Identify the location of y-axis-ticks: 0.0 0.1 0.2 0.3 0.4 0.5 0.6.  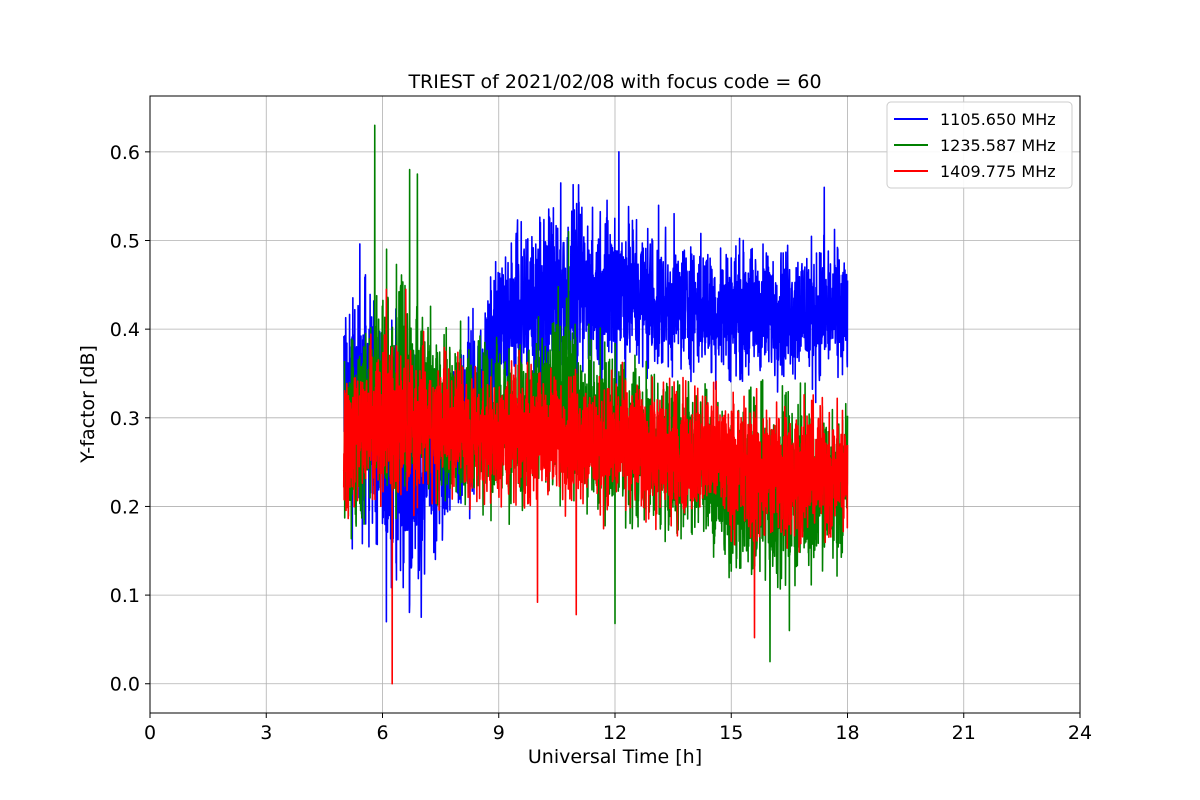
(130, 419).